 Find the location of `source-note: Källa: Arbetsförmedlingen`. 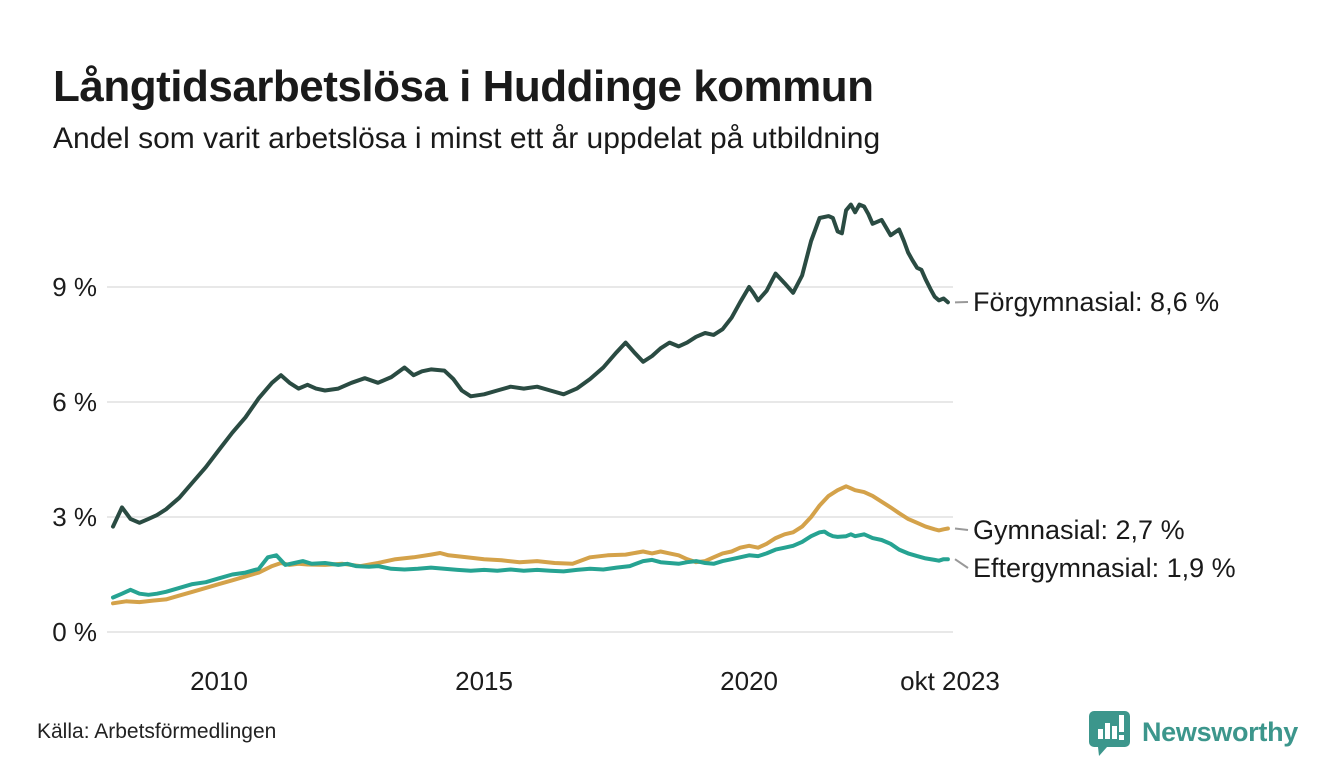

source-note: Källa: Arbetsförmedlingen is located at coordinates (157, 731).